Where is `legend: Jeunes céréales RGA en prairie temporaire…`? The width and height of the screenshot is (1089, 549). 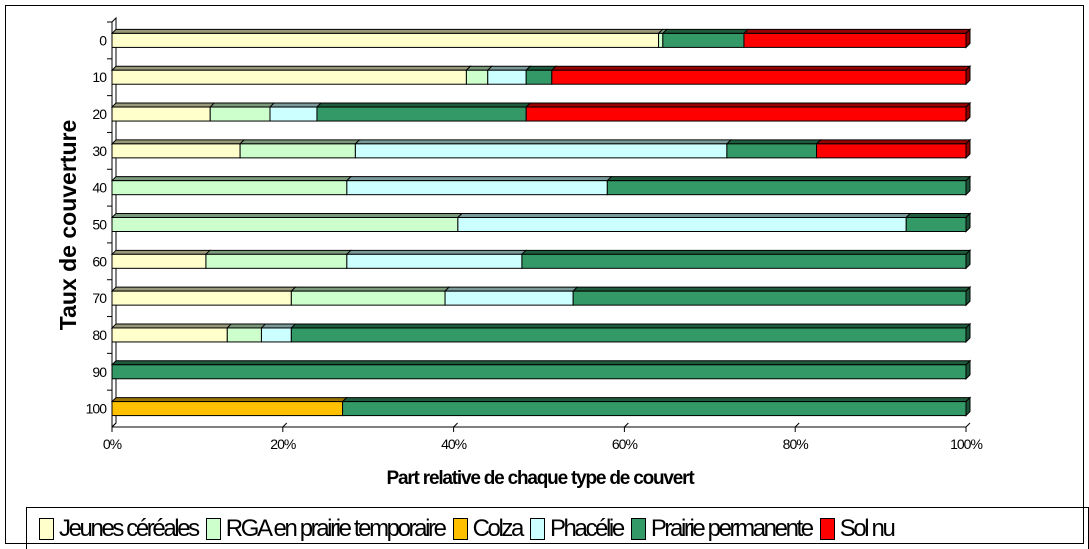
legend: Jeunes céréales RGA en prairie temporaire… is located at coordinates (557, 528).